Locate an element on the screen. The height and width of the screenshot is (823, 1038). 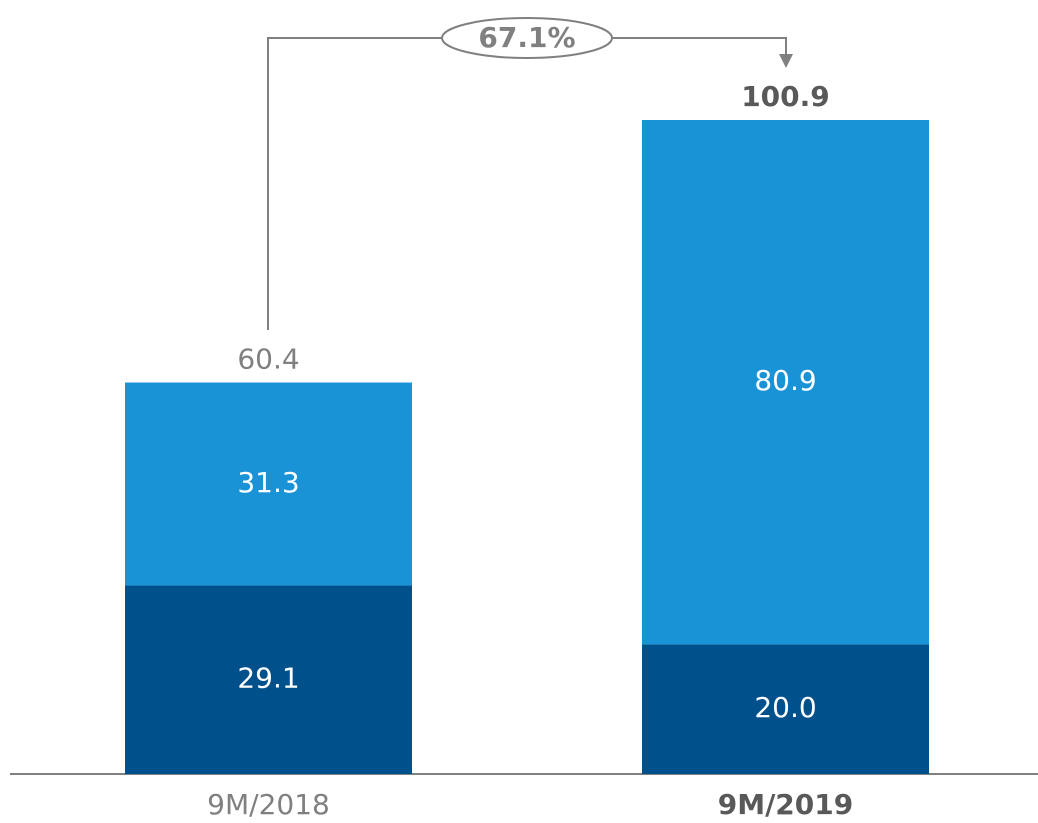
value-label: 31.3 is located at coordinates (268, 482).